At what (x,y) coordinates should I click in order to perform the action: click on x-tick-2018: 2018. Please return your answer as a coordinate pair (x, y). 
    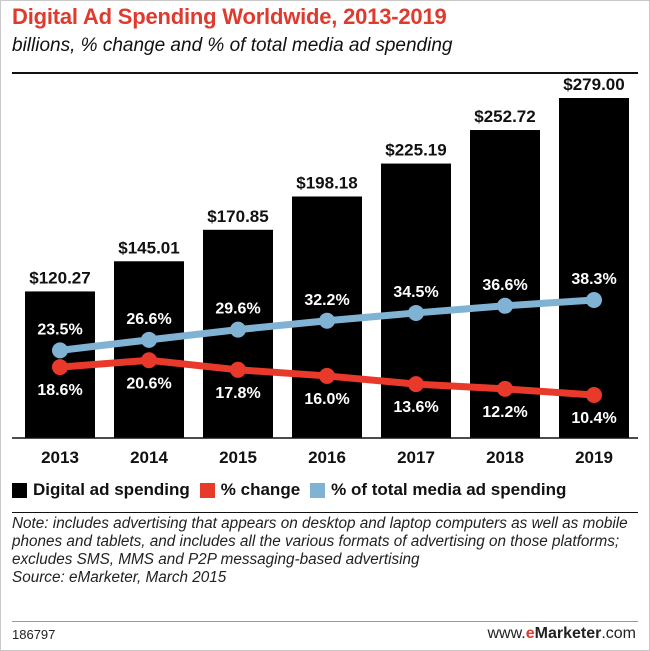
    Looking at the image, I should click on (505, 457).